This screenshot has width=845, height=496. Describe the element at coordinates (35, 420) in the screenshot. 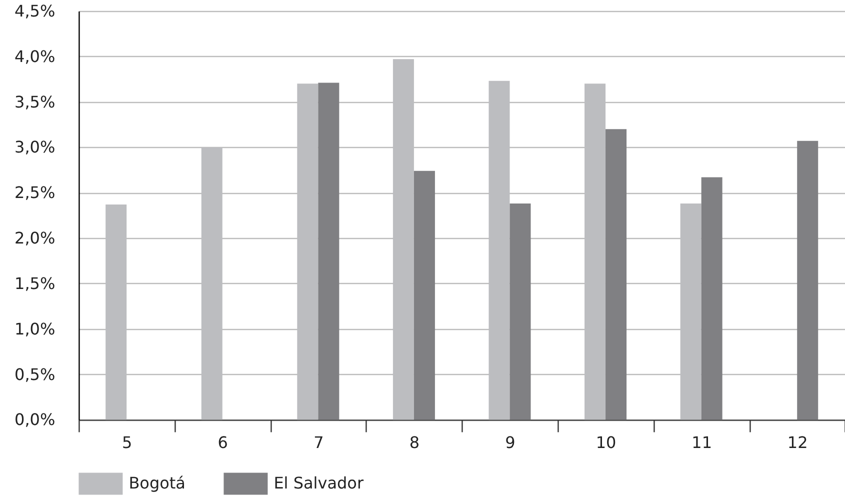

I see `y-tick-label: 0,0%` at that location.